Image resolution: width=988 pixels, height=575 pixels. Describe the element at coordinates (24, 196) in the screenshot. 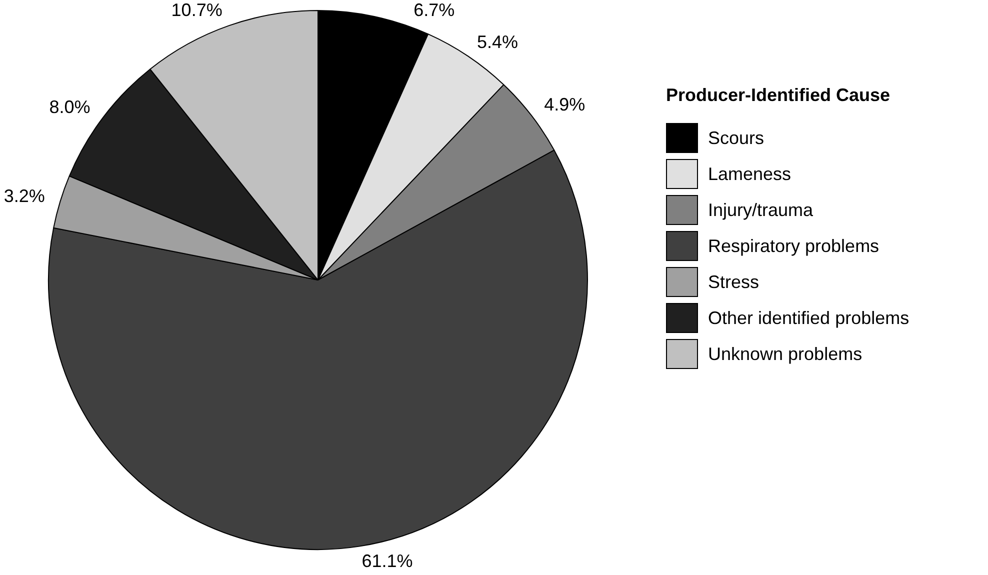

I see `data-label: 3.2%` at that location.